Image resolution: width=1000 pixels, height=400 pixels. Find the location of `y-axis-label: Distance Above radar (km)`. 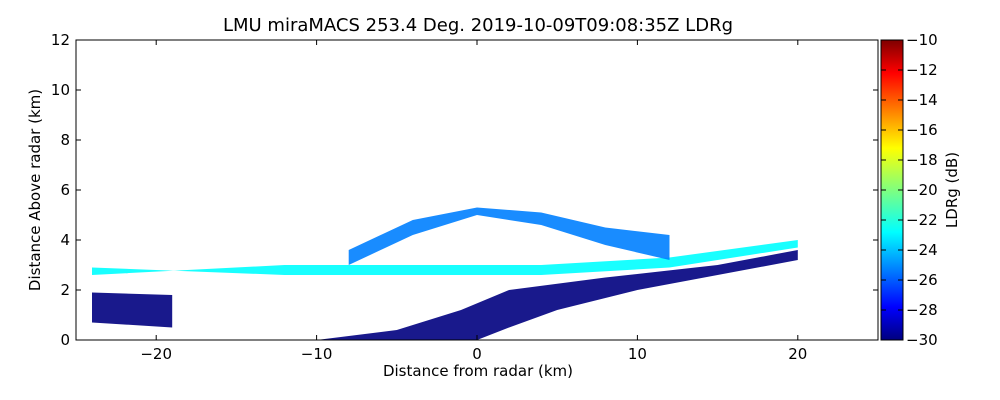

y-axis-label: Distance Above radar (km) is located at coordinates (35, 190).